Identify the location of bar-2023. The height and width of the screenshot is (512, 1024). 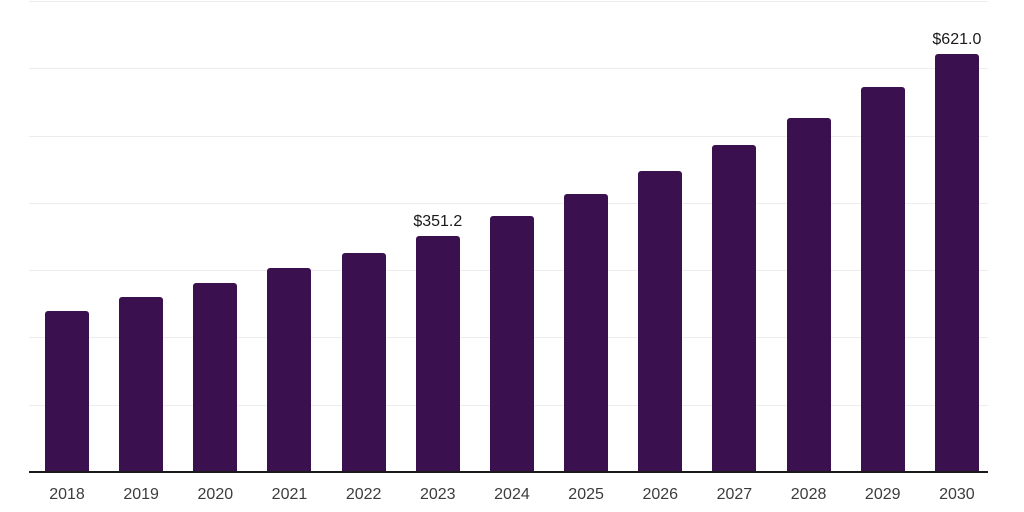
(437, 353).